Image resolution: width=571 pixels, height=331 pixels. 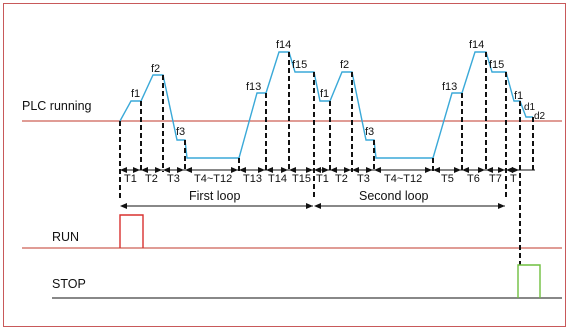 I want to click on first-loop-label: First loop, so click(x=214, y=196).